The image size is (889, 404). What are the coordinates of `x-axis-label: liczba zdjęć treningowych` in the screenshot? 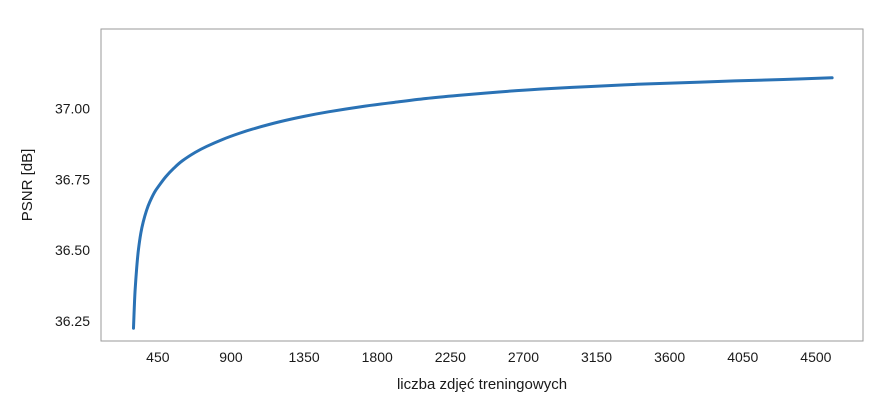 It's located at (482, 384).